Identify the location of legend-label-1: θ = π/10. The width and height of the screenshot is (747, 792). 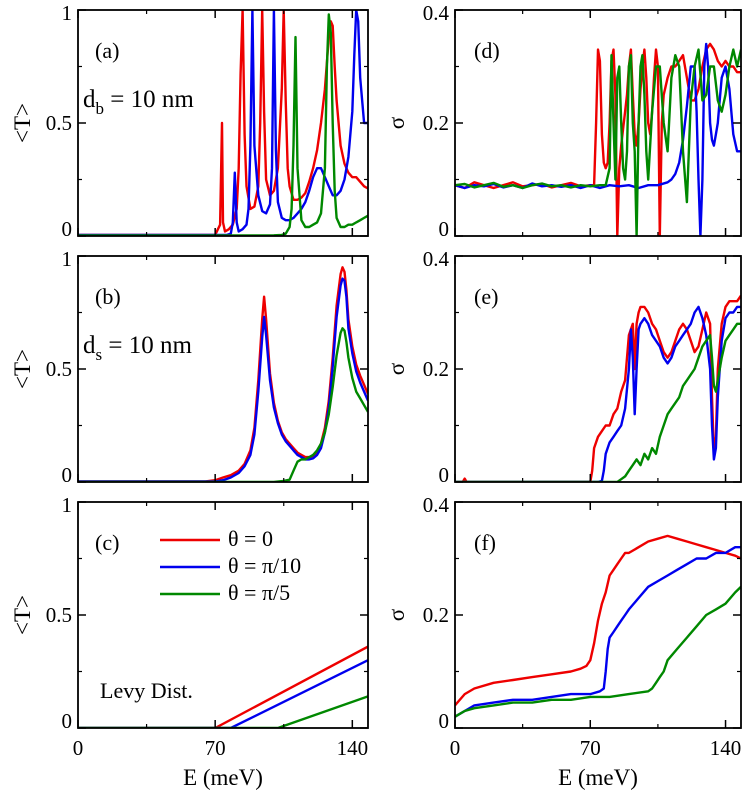
(264, 565).